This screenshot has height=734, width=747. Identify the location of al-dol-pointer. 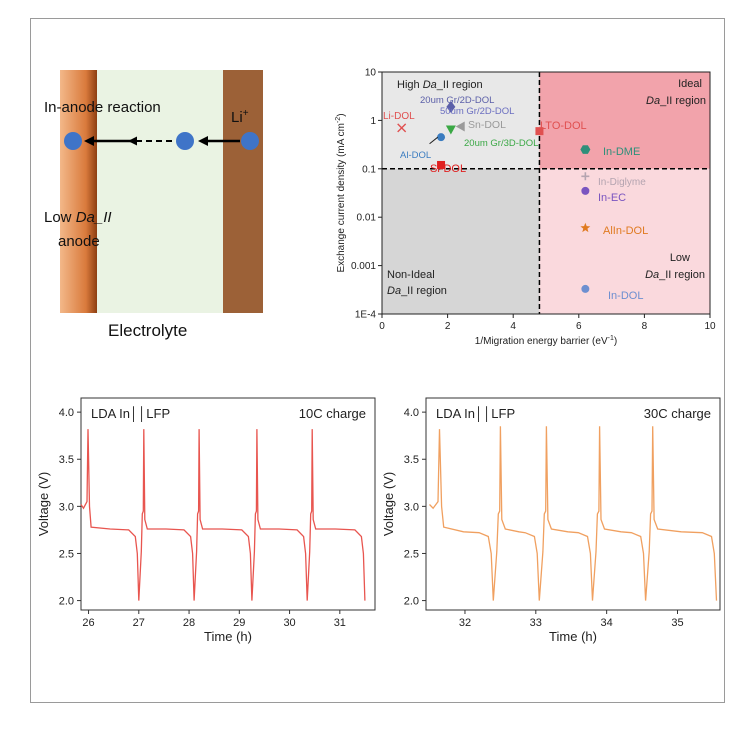
(434, 140).